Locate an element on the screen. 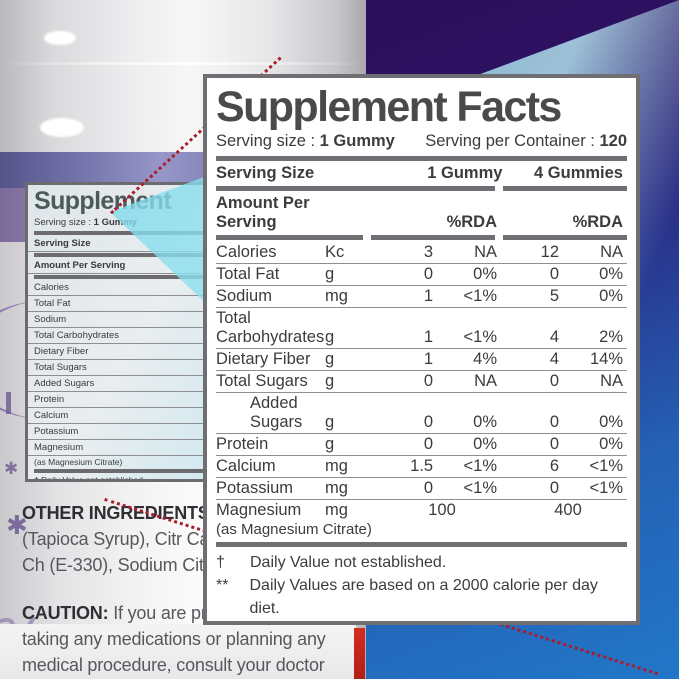 This screenshot has height=679, width=679. bottle-label-footnote-dagger: † Daily Value not established. is located at coordinates (90, 478).